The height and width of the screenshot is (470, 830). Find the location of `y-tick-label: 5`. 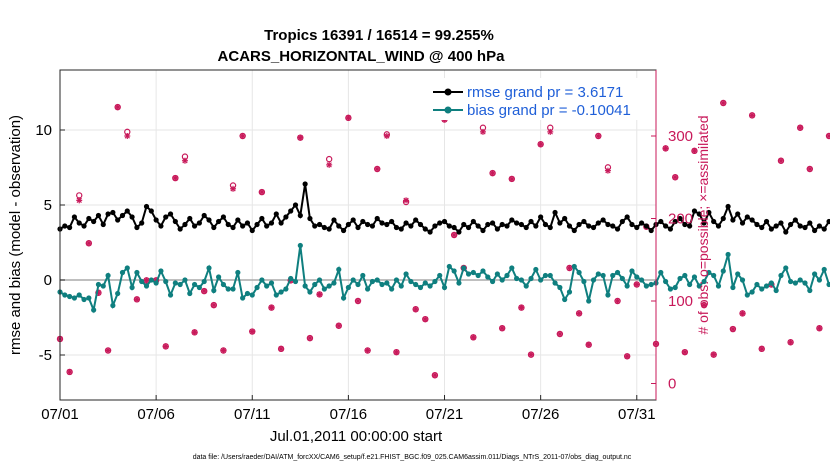

y-tick-label: 5 is located at coordinates (48, 205).